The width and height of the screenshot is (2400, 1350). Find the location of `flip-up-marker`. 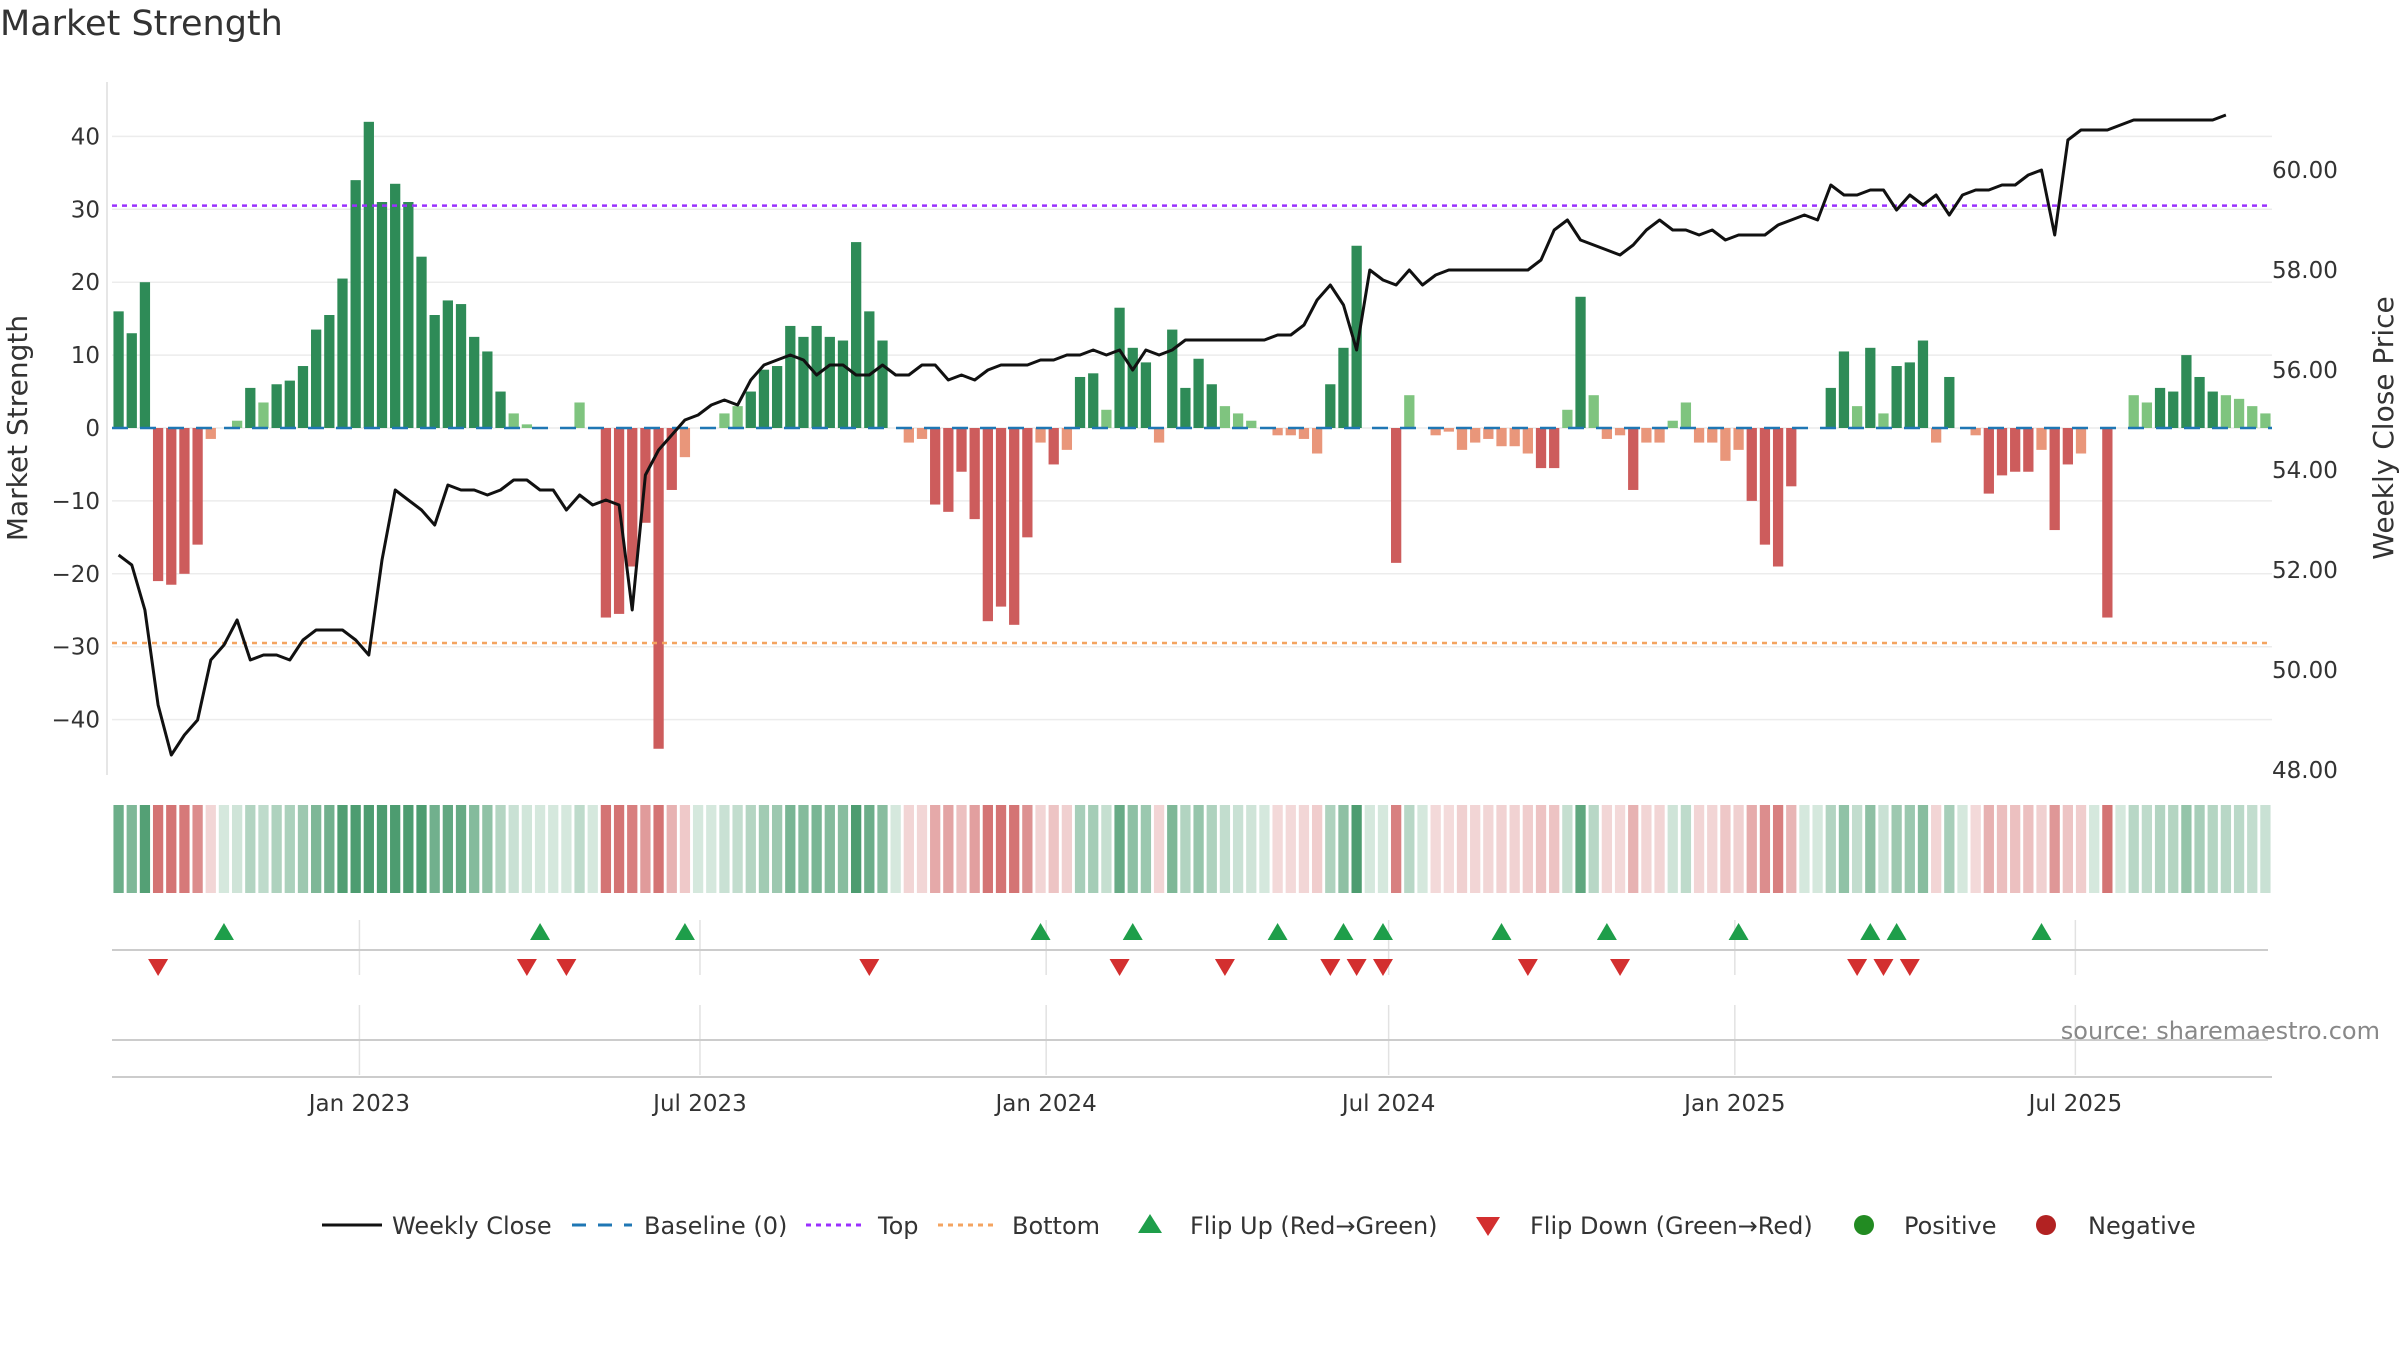

flip-up-marker is located at coordinates (1870, 931).